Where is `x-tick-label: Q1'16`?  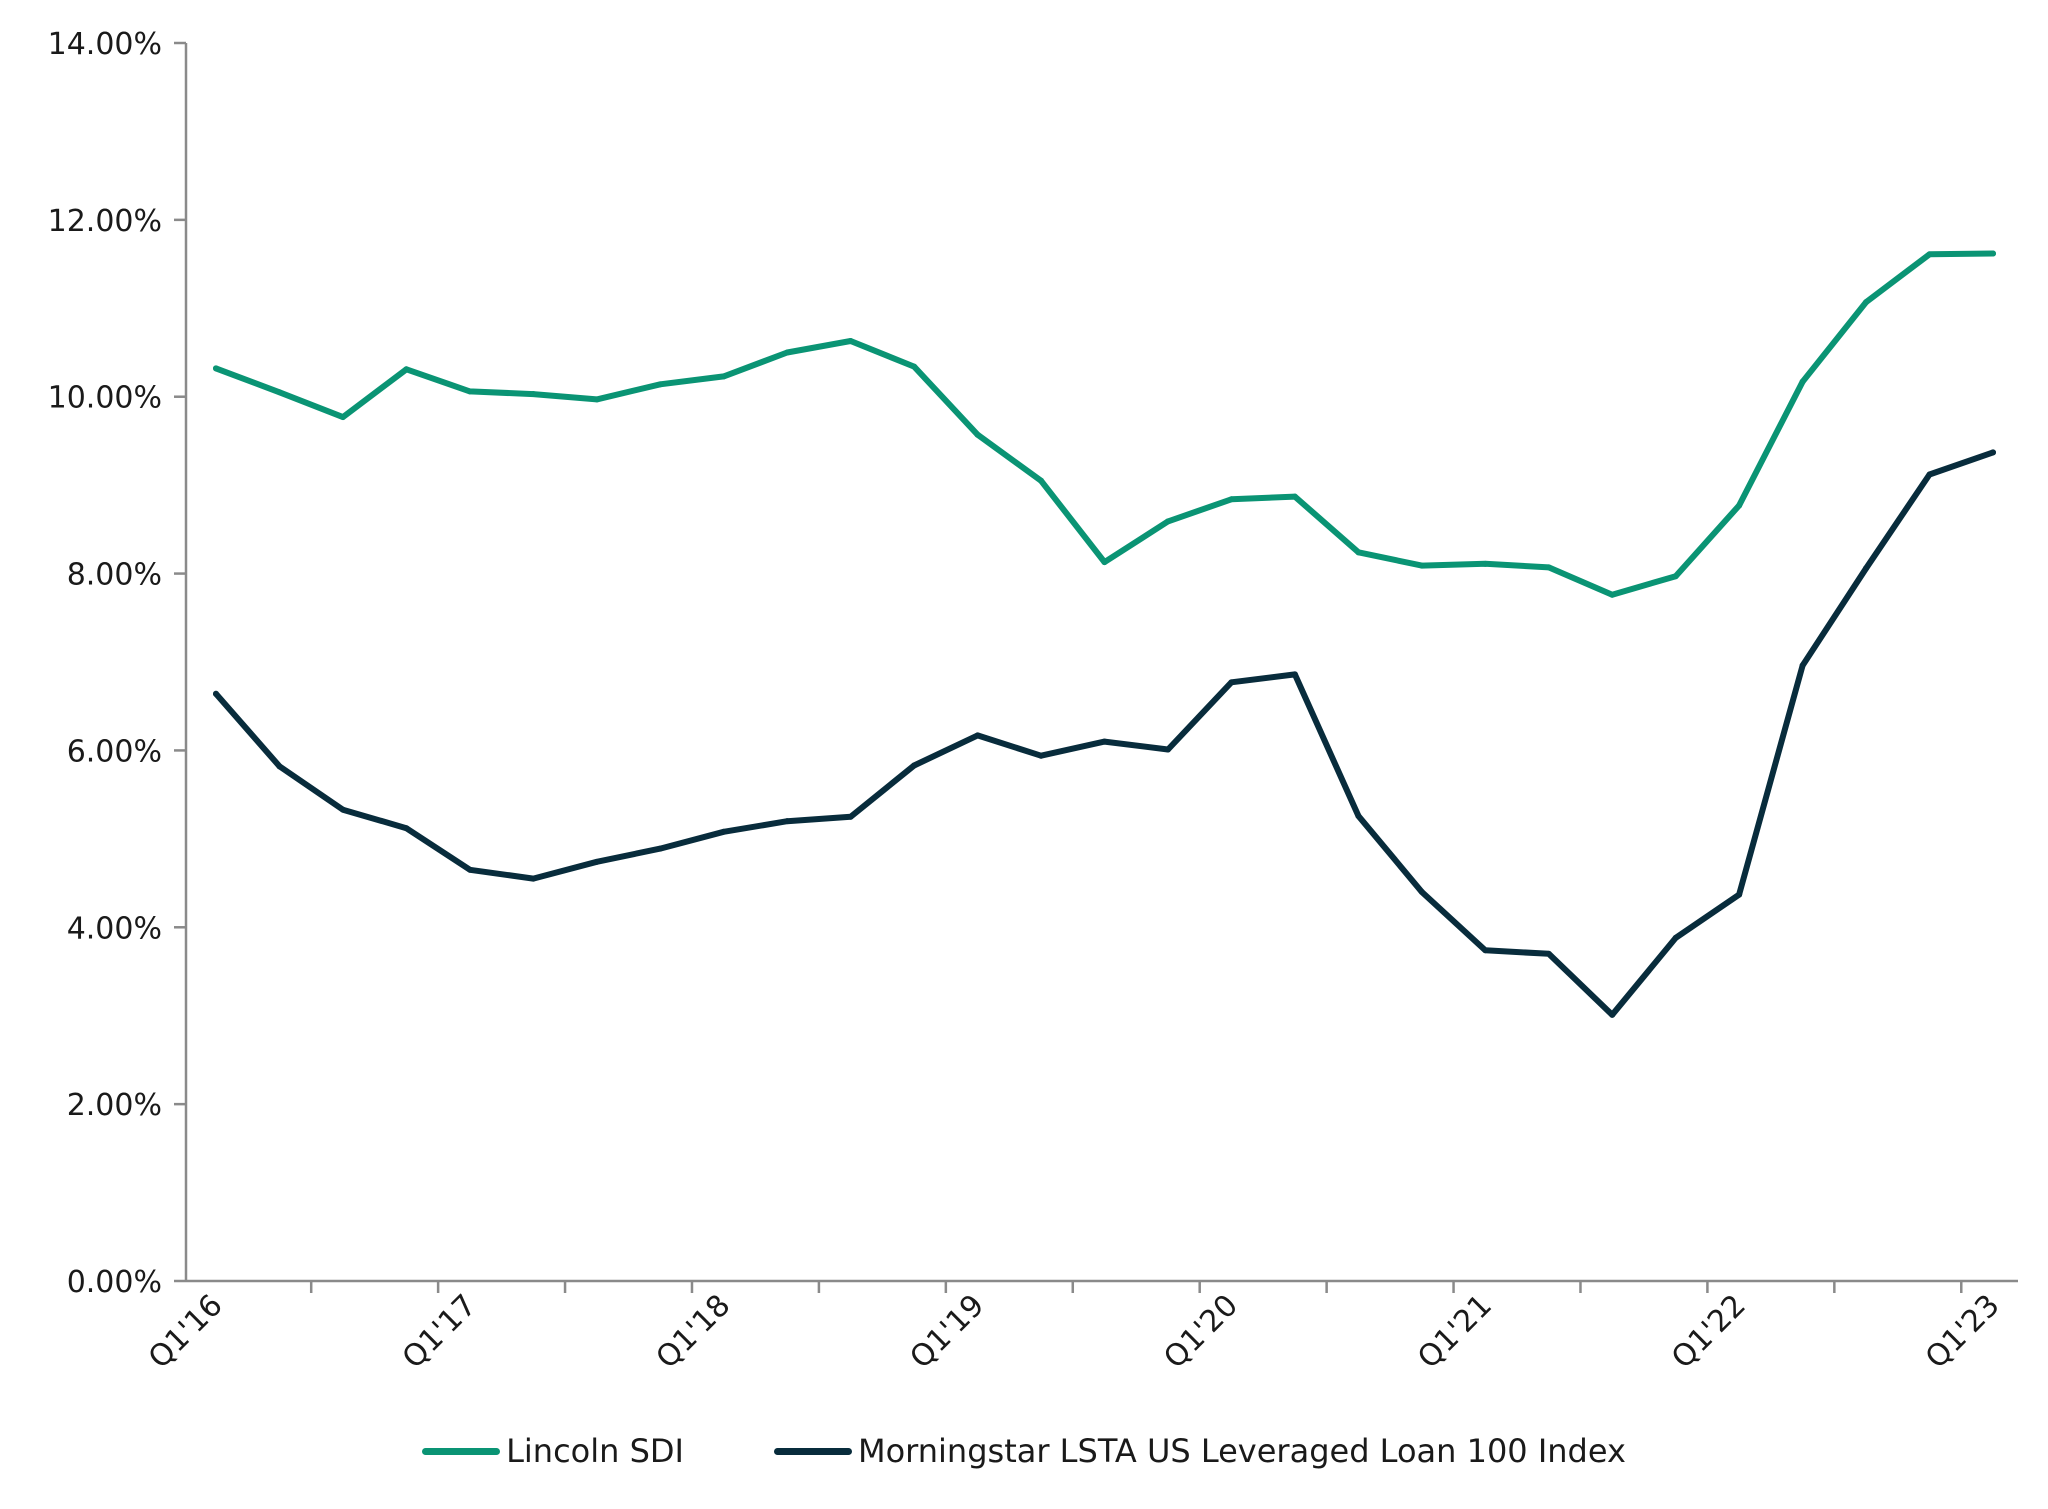
x-tick-label: Q1'16 is located at coordinates (186, 1332).